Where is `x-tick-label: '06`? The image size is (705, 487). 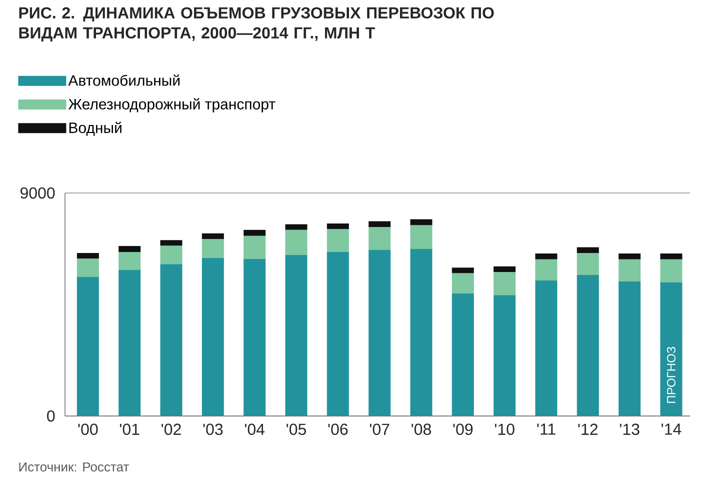
x-tick-label: '06 is located at coordinates (338, 429).